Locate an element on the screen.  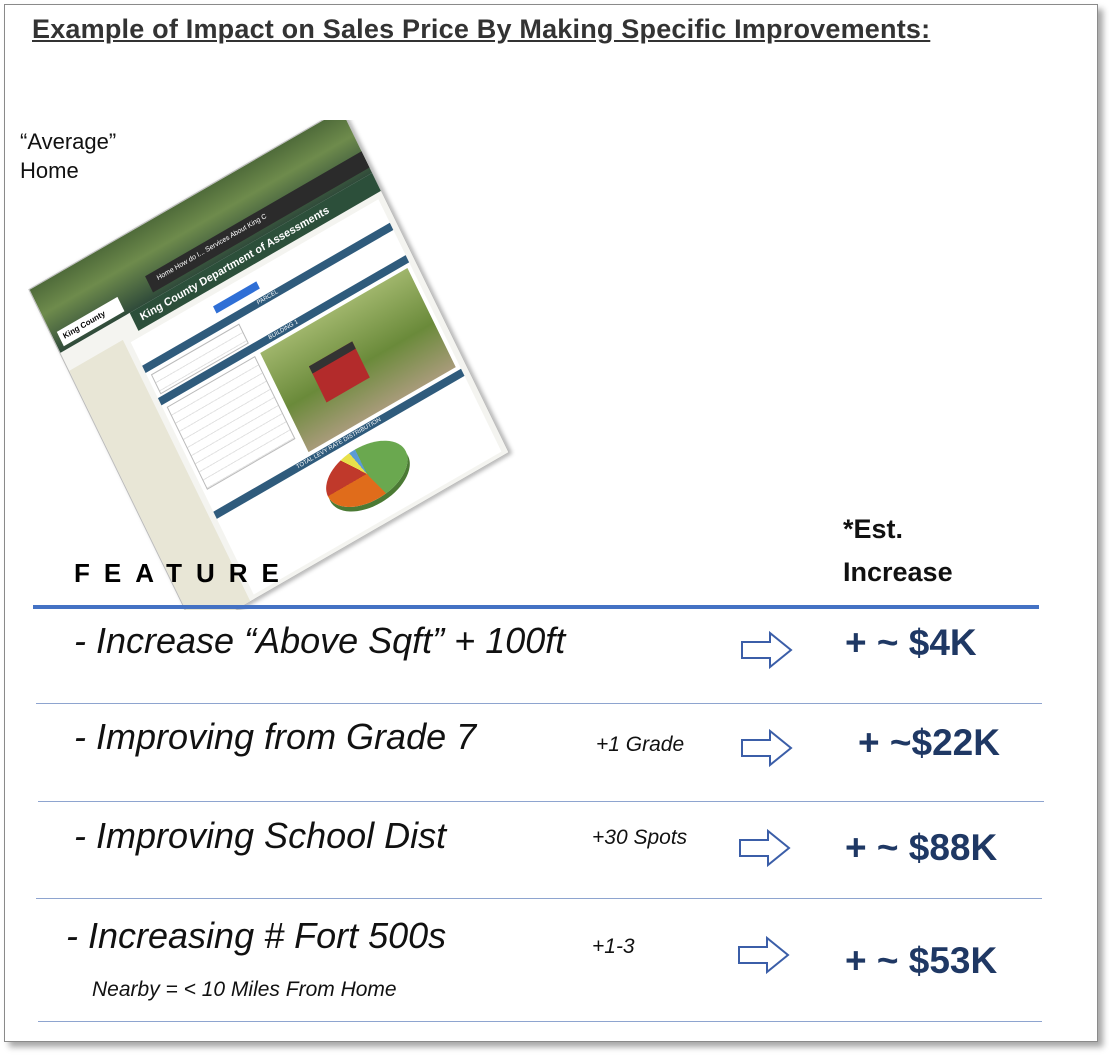
feature-text-3: - Improving School Dist is located at coordinates (260, 835).